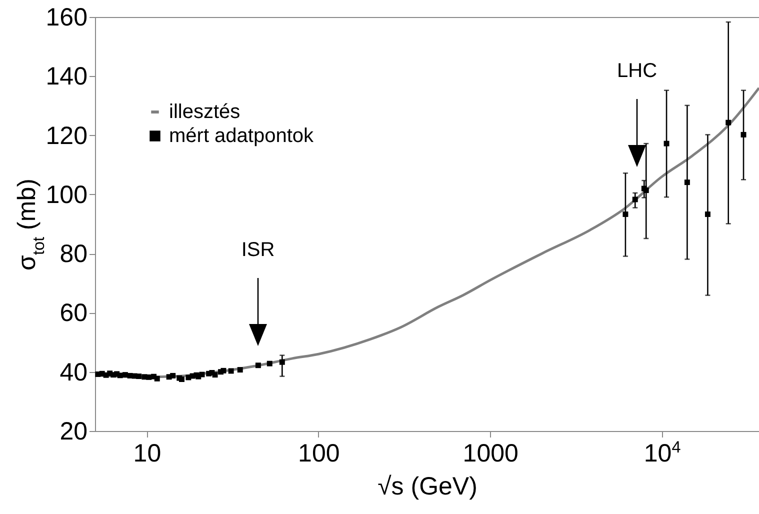 This screenshot has width=759, height=514. What do you see at coordinates (67, 194) in the screenshot?
I see `y-tick-label: 100` at bounding box center [67, 194].